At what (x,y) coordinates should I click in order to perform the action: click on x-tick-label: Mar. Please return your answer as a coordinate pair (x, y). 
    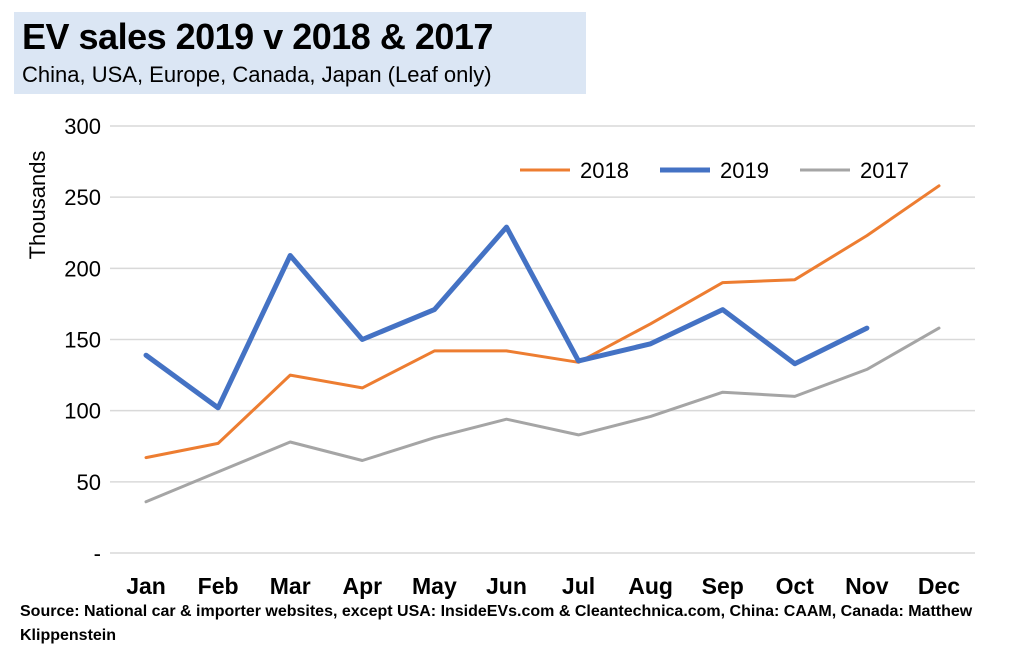
    Looking at the image, I should click on (290, 586).